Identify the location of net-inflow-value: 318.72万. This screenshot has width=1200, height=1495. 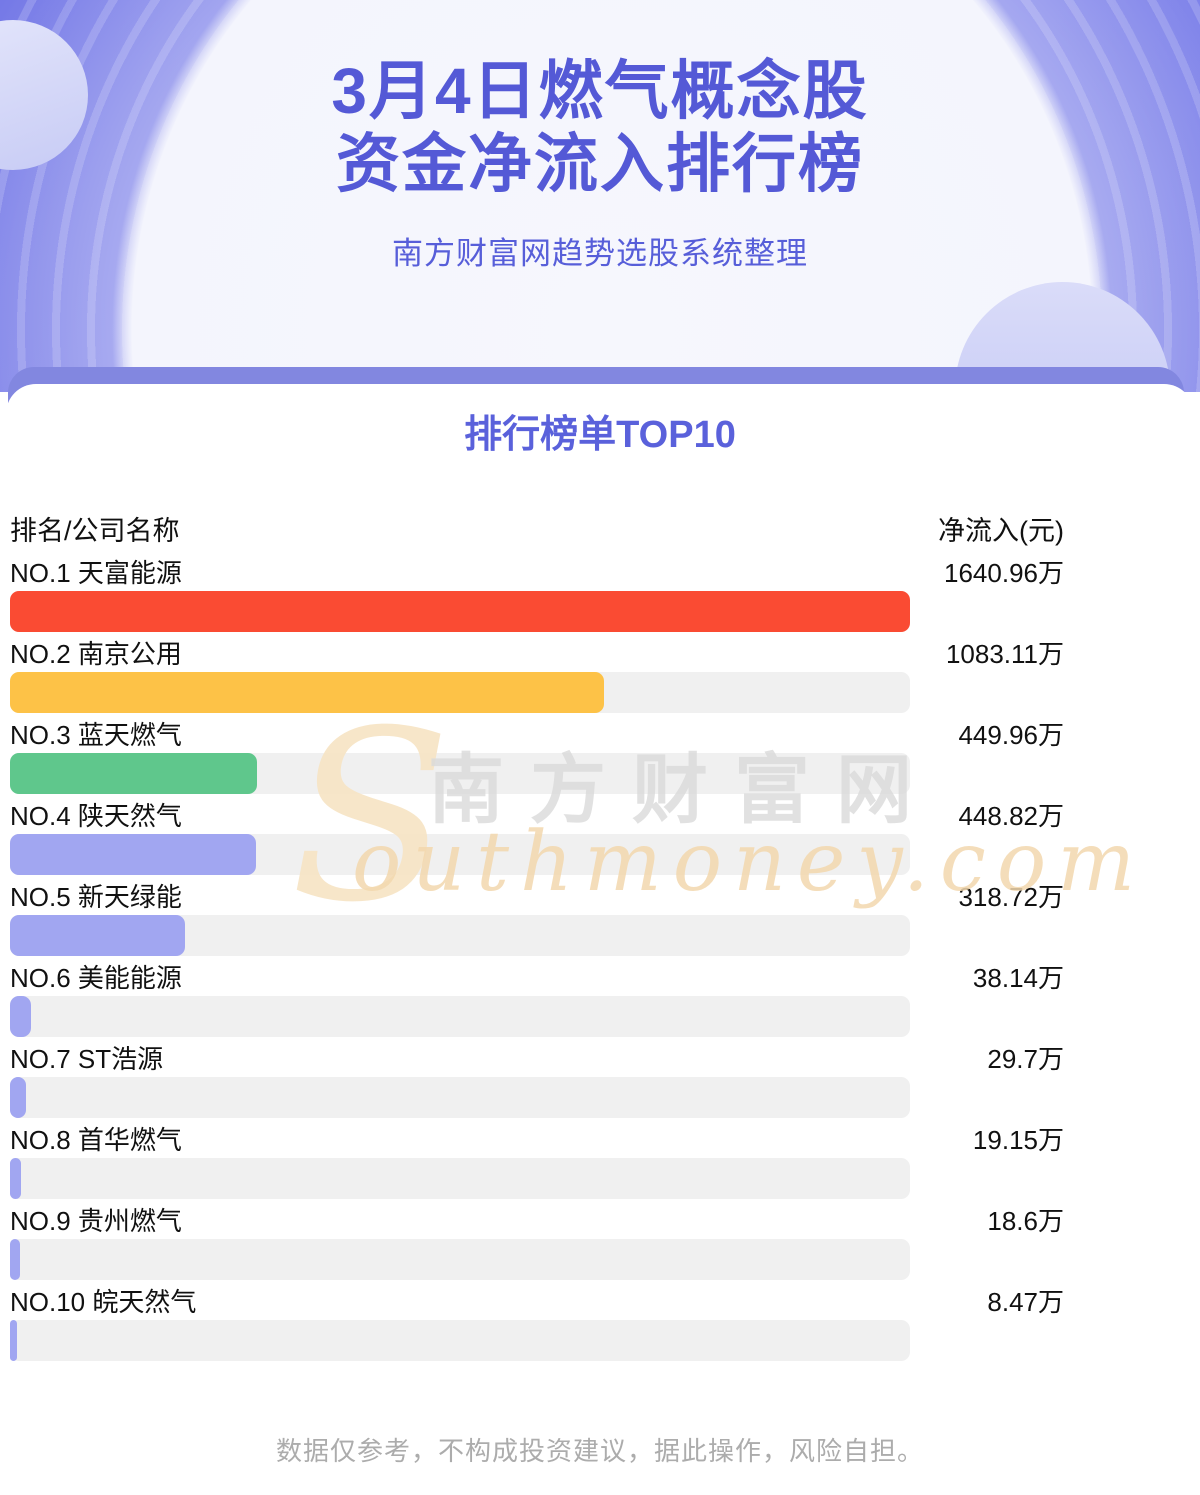
(1011, 897).